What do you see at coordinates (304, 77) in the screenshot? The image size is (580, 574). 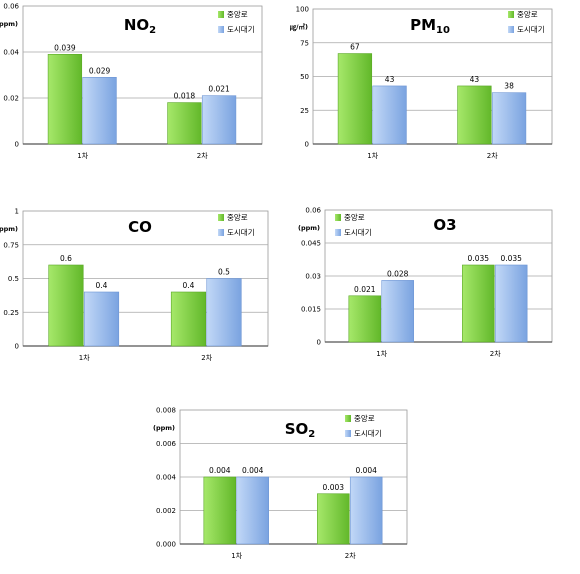 I see `y-tick-label: 50` at bounding box center [304, 77].